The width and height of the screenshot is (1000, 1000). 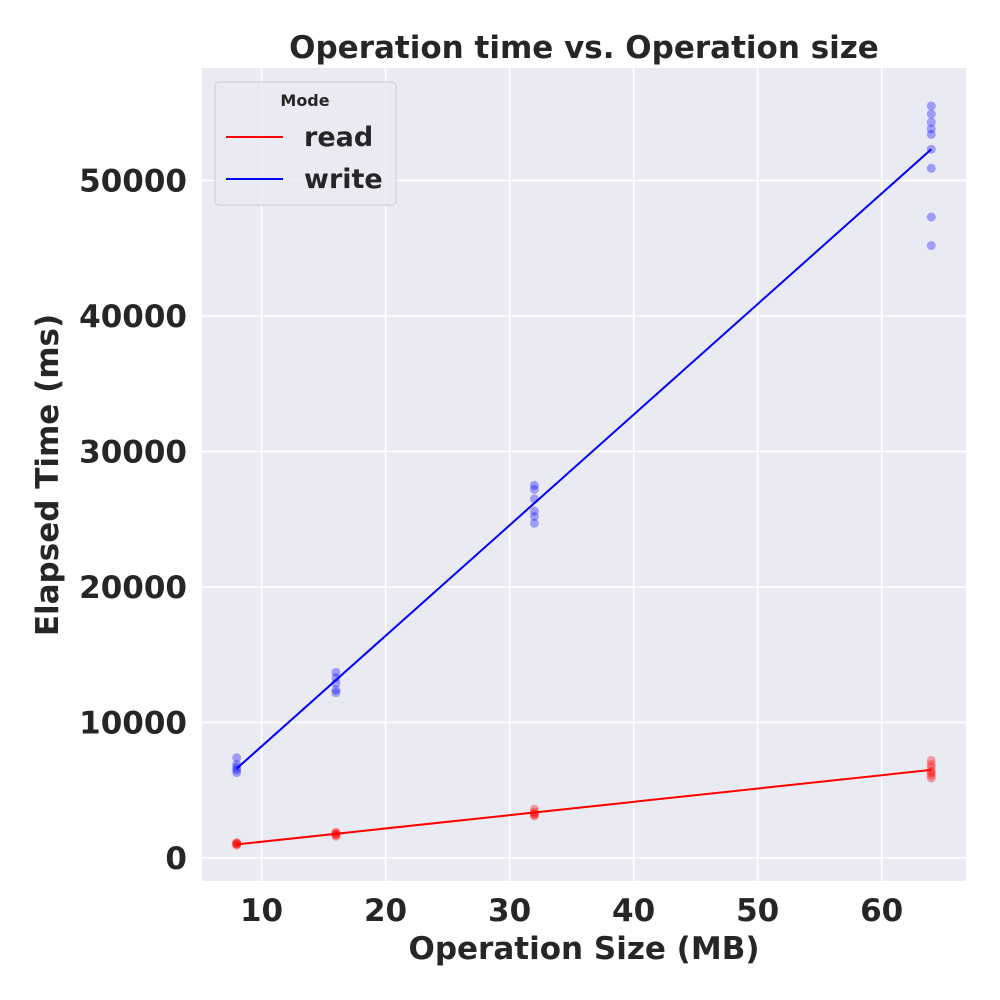 What do you see at coordinates (176, 859) in the screenshot?
I see `y-tick-label: 0` at bounding box center [176, 859].